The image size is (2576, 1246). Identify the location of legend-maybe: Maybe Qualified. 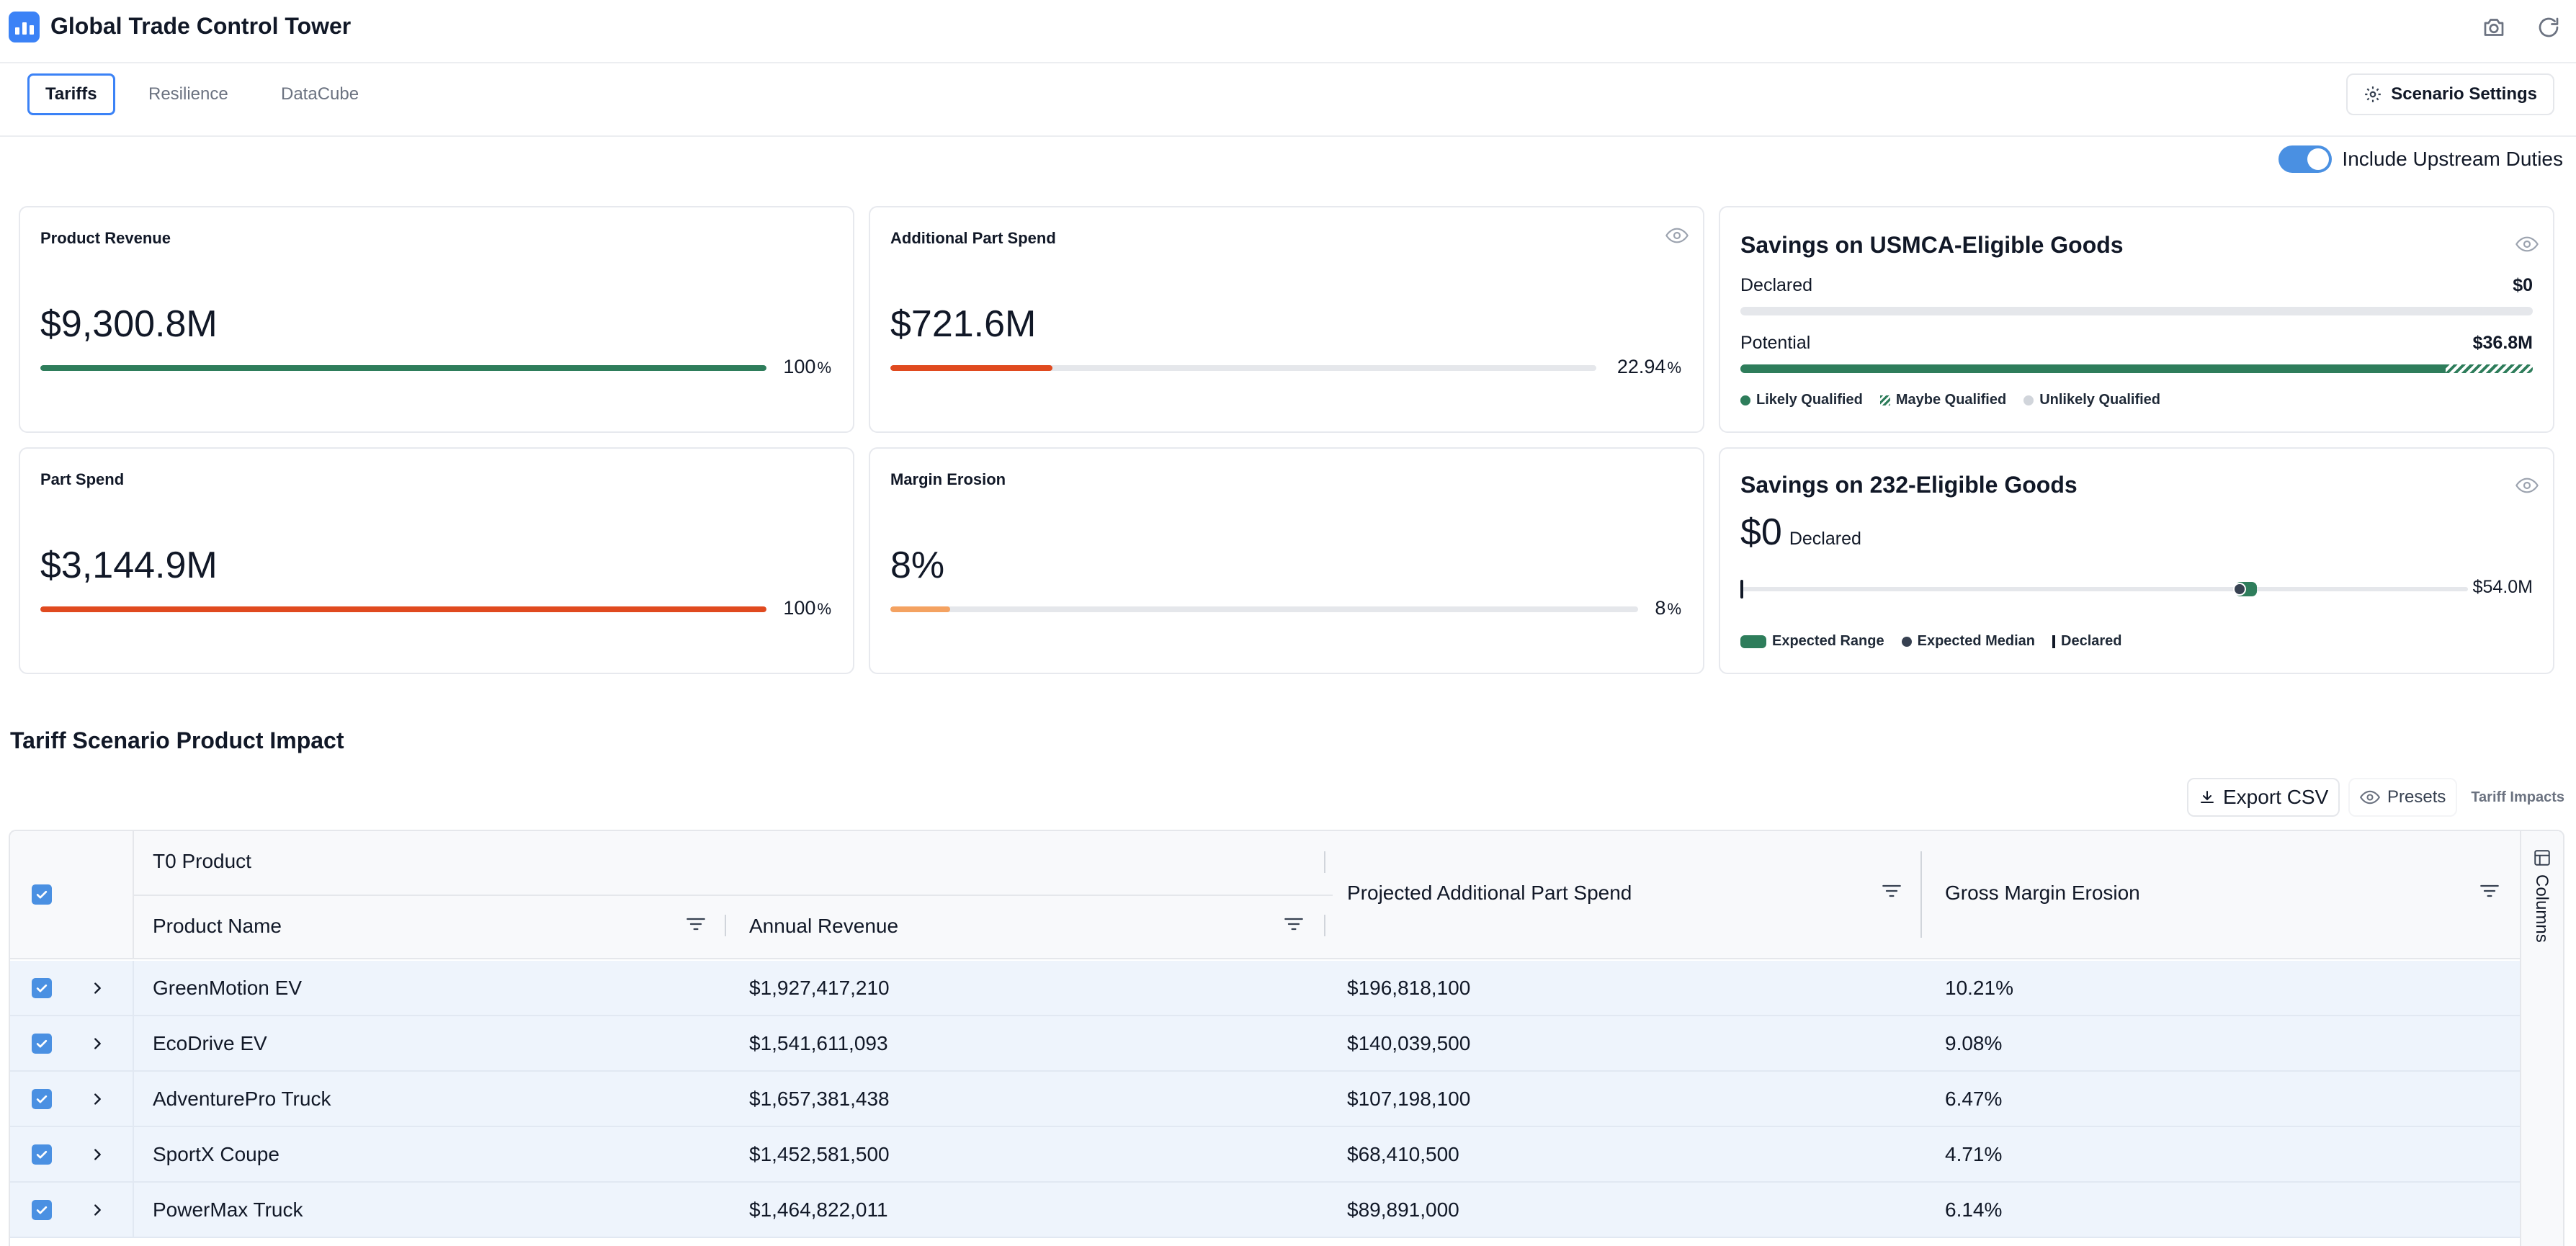
(1943, 400).